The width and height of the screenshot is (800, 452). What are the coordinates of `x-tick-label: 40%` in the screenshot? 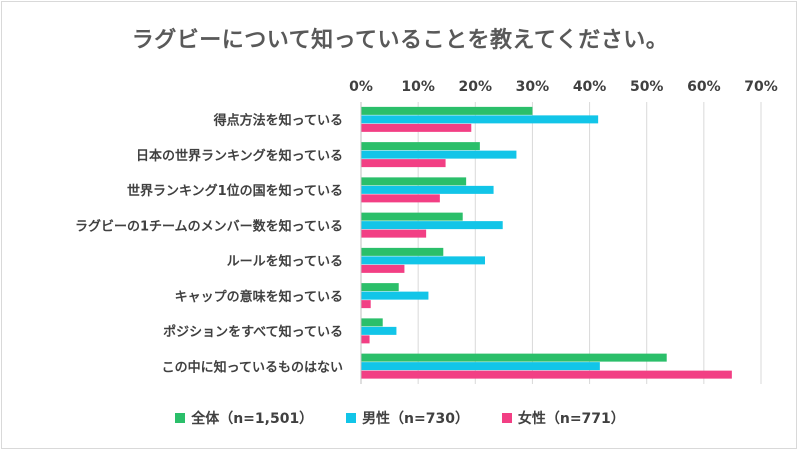 It's located at (590, 87).